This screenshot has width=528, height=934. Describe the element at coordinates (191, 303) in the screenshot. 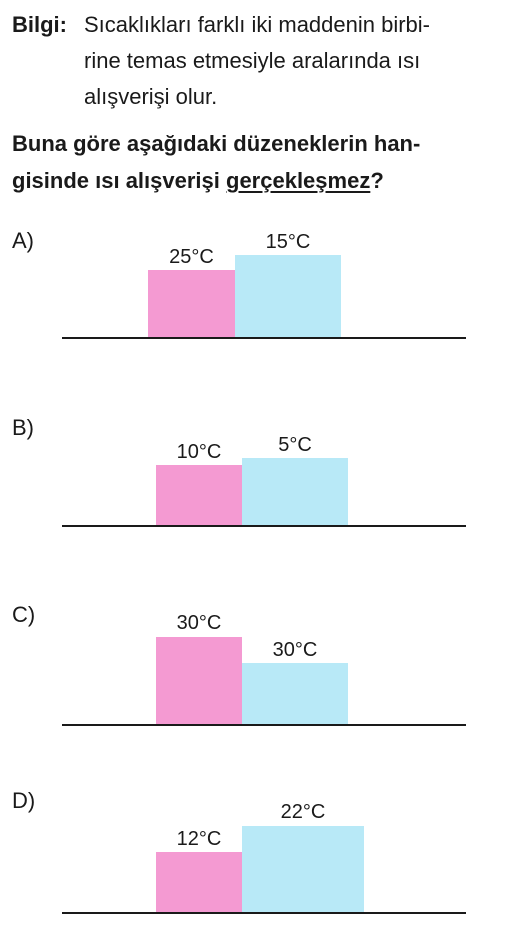

I see `option-a-hot-block` at that location.